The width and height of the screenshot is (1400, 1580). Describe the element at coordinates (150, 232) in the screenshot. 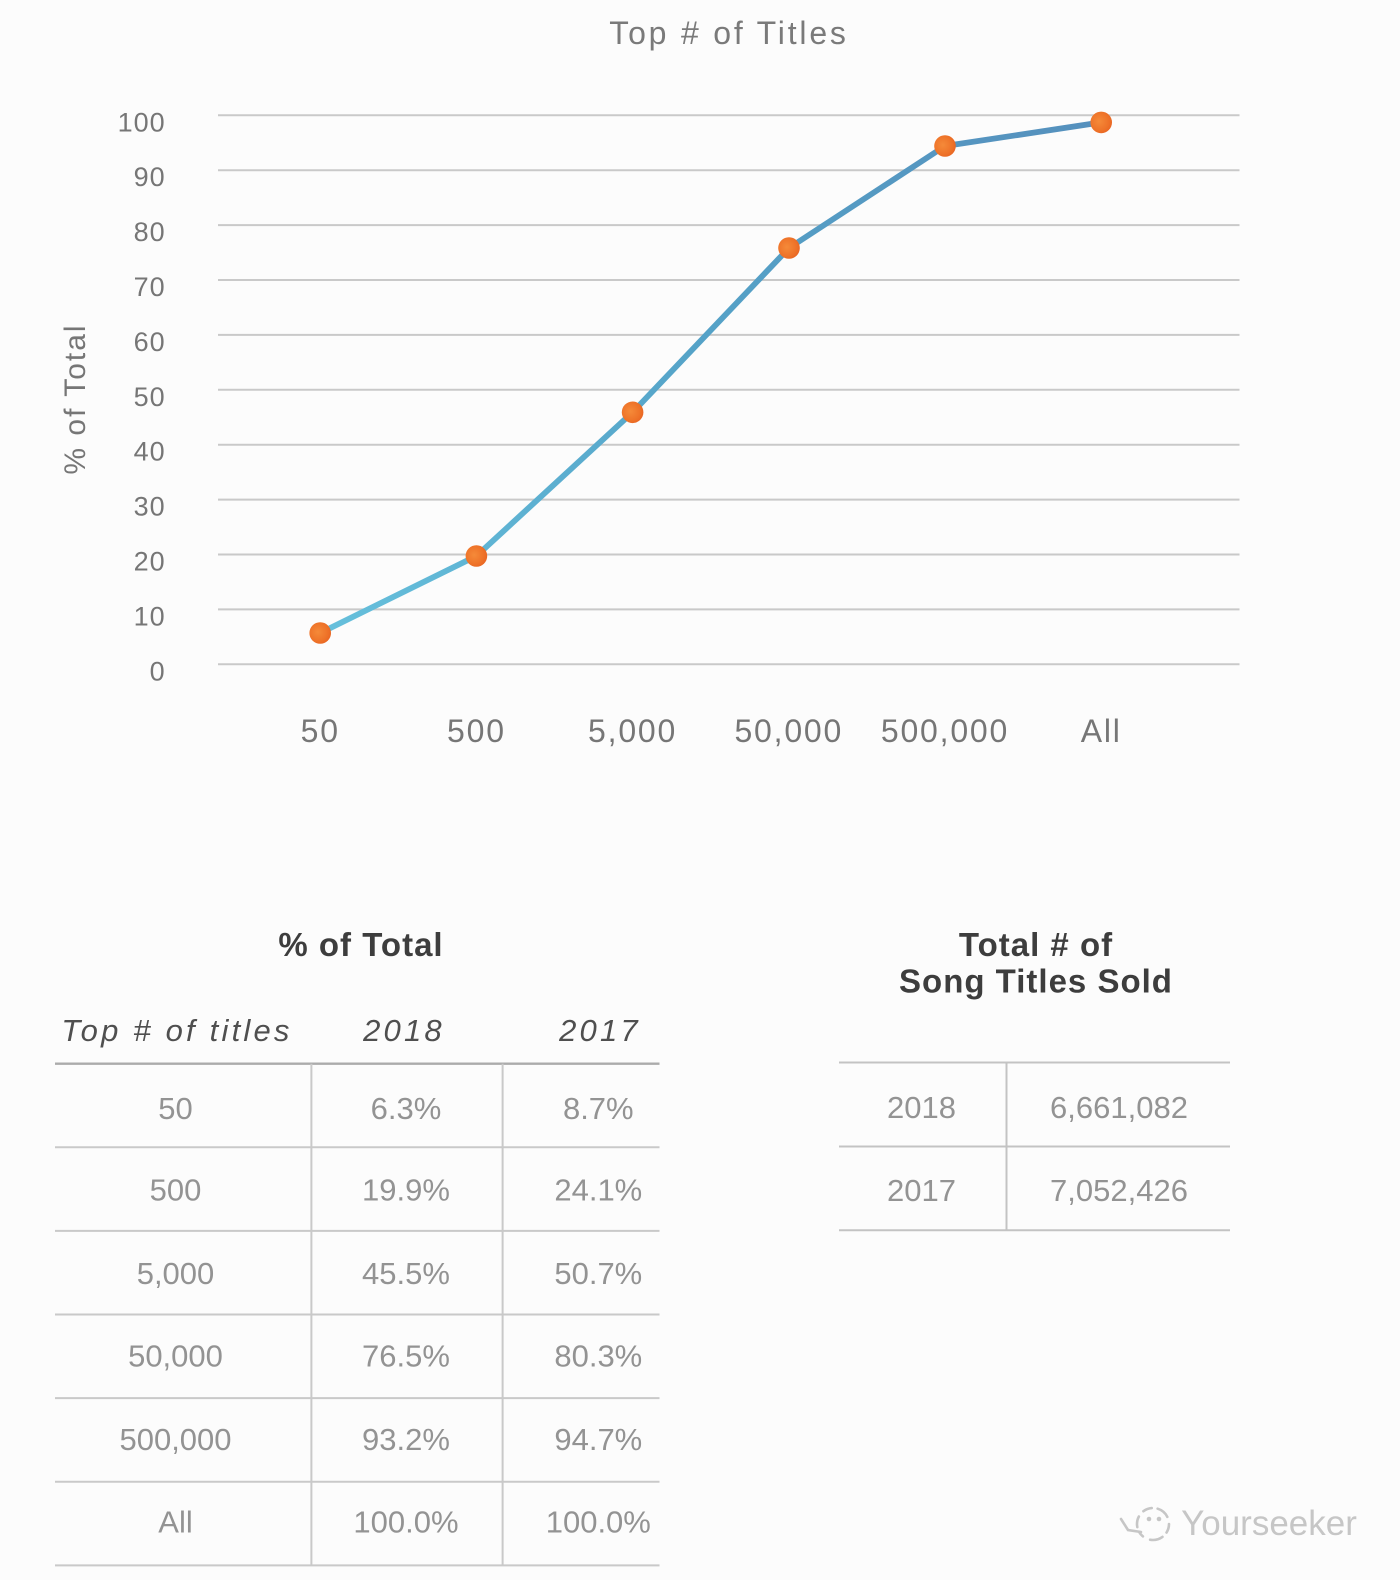

I see `svg-text: 80` at that location.